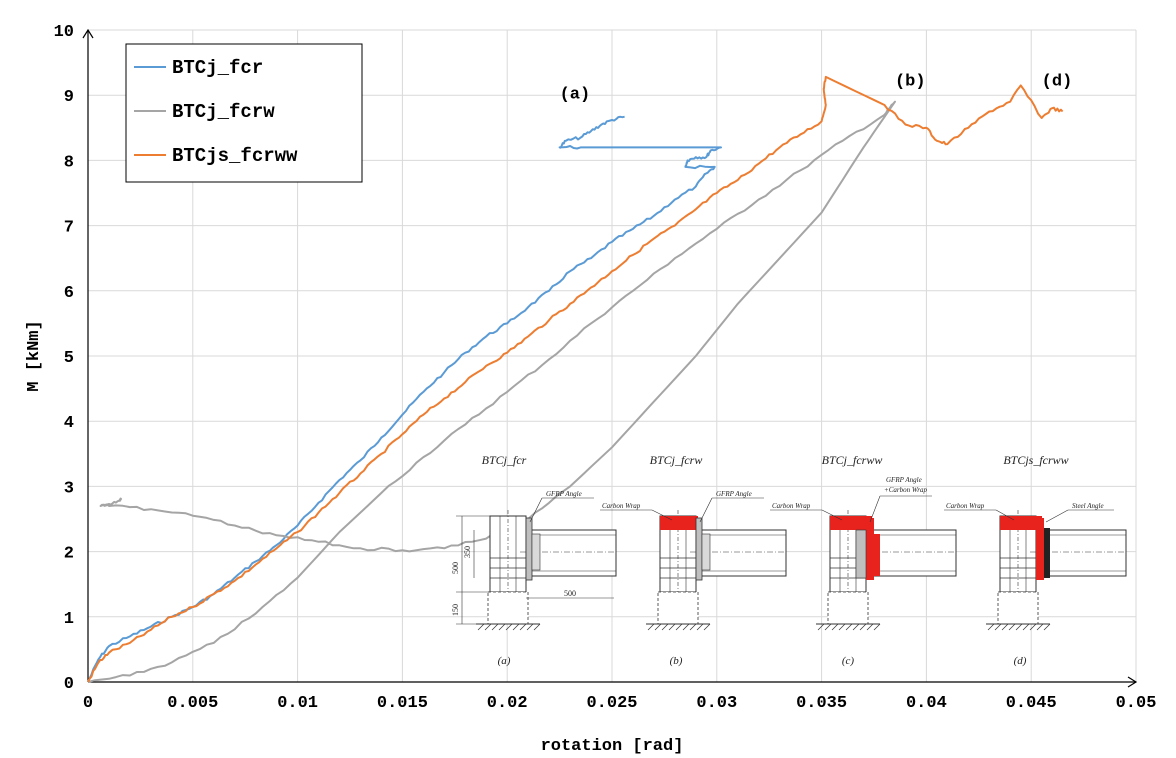 The height and width of the screenshot is (758, 1176). Describe the element at coordinates (1088, 506) in the screenshot. I see `callout-steel-angle: Steel Angle` at that location.